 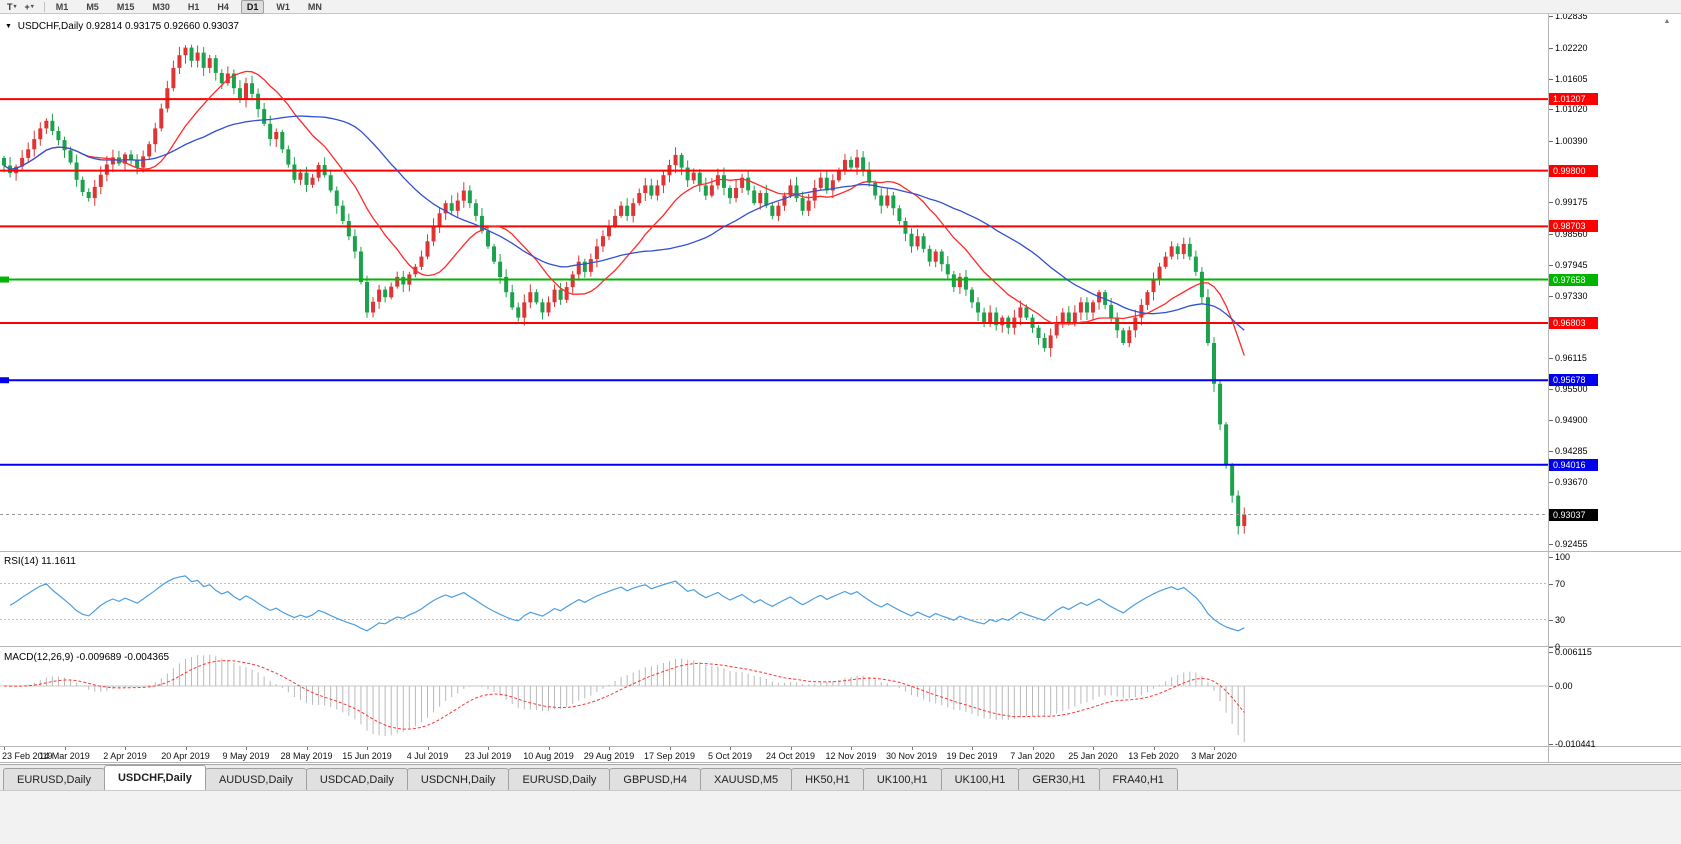 I want to click on macd-signal-line, so click(x=624, y=695).